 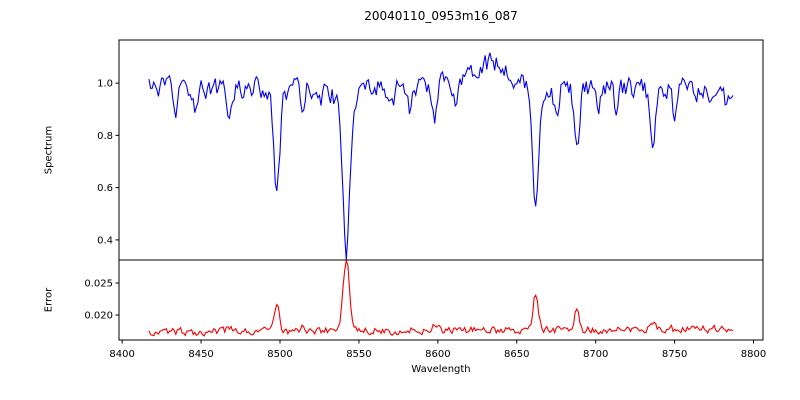 What do you see at coordinates (105, 240) in the screenshot?
I see `spectrum-y-tick-label: 0.4` at bounding box center [105, 240].